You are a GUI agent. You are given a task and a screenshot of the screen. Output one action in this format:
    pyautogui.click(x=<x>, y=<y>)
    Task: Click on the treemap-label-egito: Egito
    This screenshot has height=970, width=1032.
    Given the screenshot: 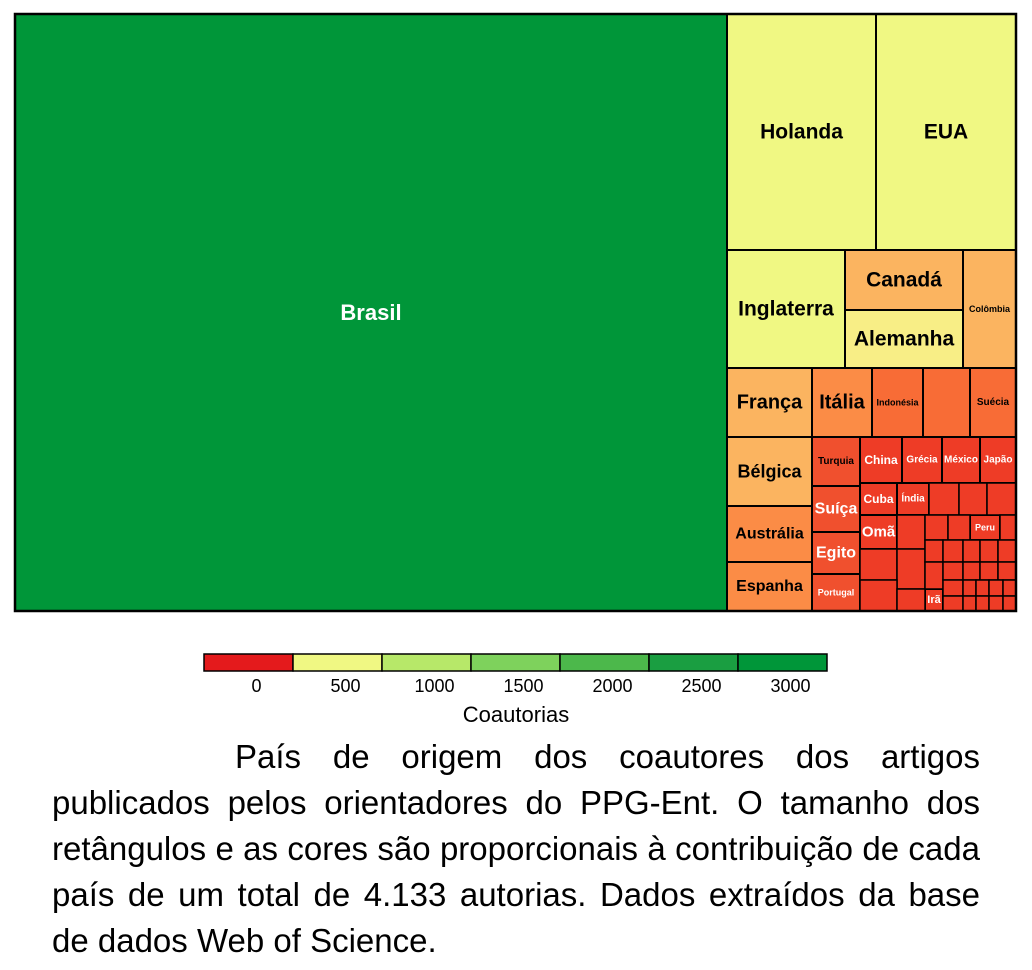 What is the action you would take?
    pyautogui.click(x=836, y=553)
    